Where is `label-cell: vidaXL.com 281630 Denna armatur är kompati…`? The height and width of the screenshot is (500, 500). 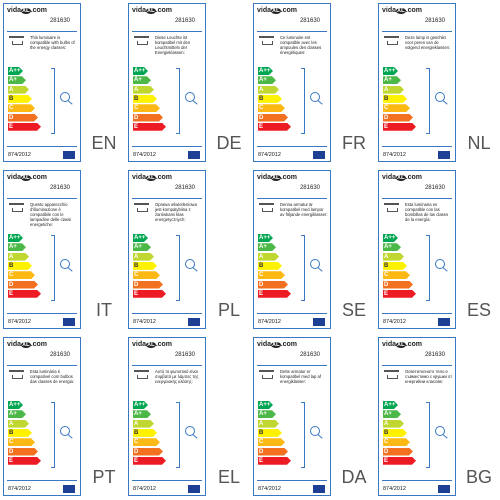 label-cell: vidaXL.com 281630 Denna armatur är kompati… is located at coordinates (312, 250).